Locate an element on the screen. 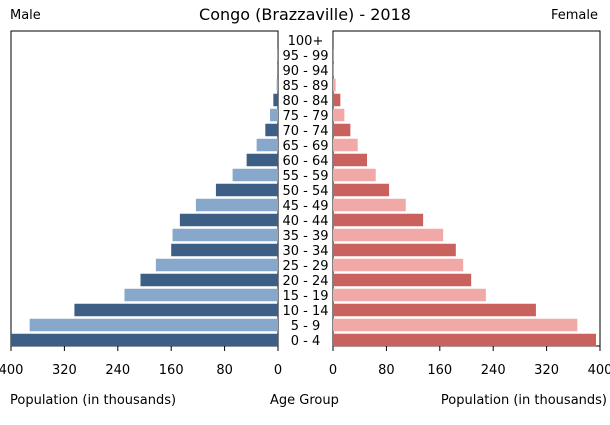  age-group-label: 80 - 84 is located at coordinates (305, 101).